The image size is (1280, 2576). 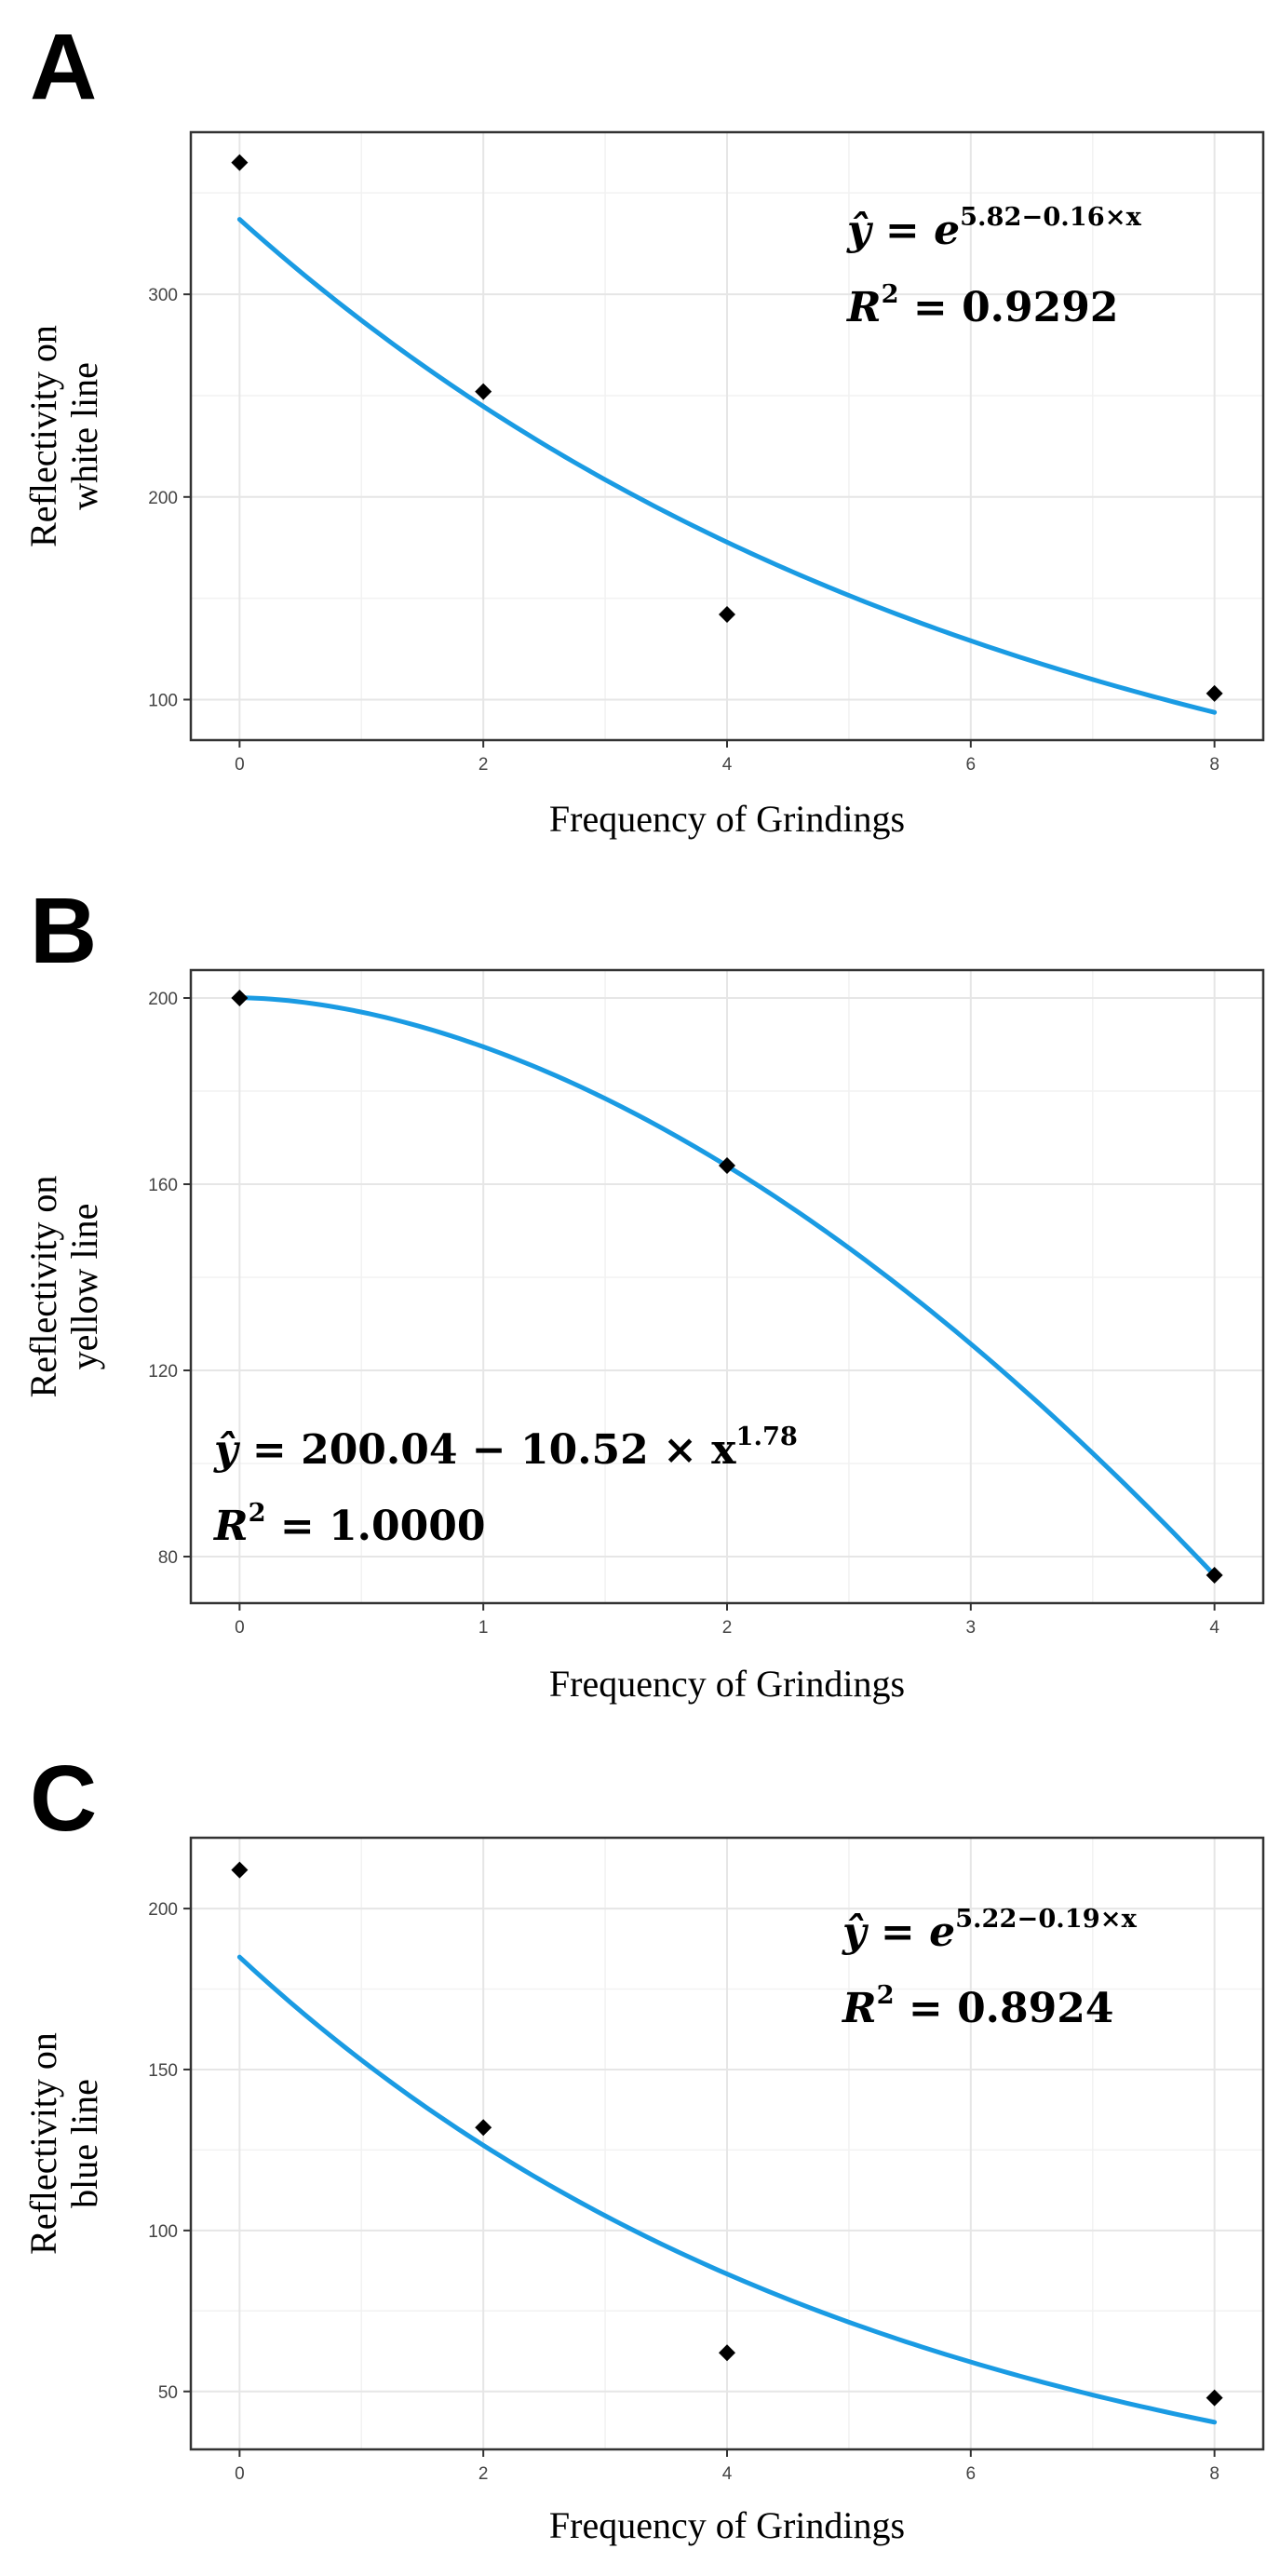 I want to click on y-tick-label: 150, so click(x=163, y=2071).